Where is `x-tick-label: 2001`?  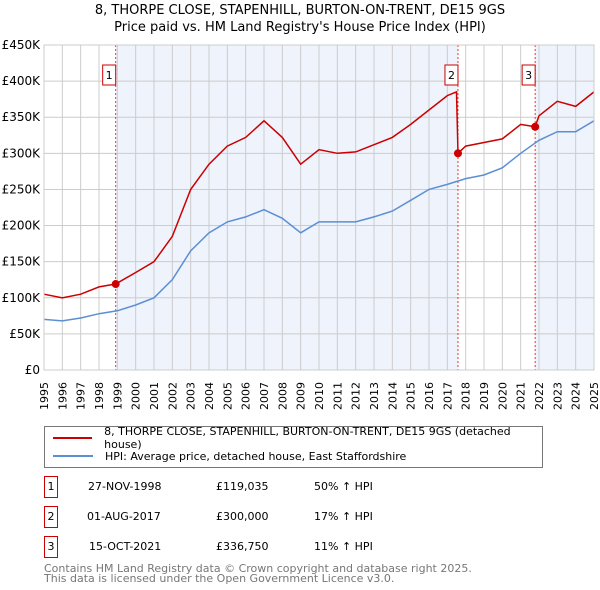 x-tick-label: 2001 is located at coordinates (154, 396).